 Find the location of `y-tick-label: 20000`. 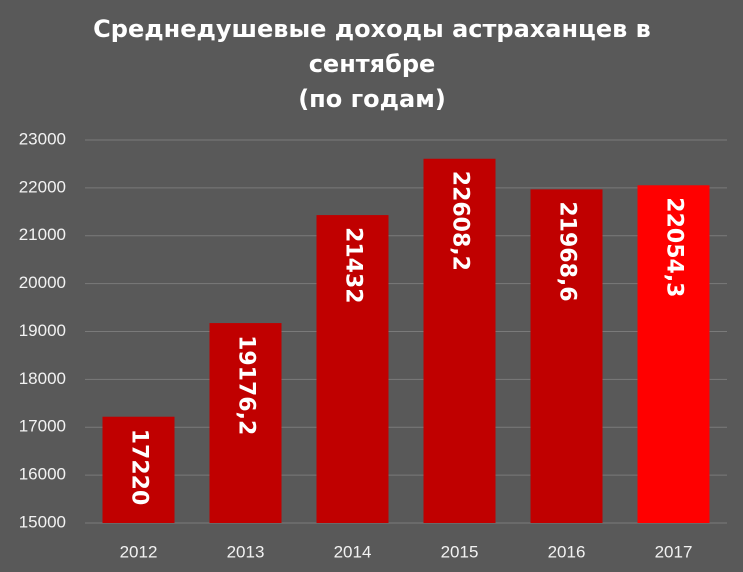

y-tick-label: 20000 is located at coordinates (42, 282).